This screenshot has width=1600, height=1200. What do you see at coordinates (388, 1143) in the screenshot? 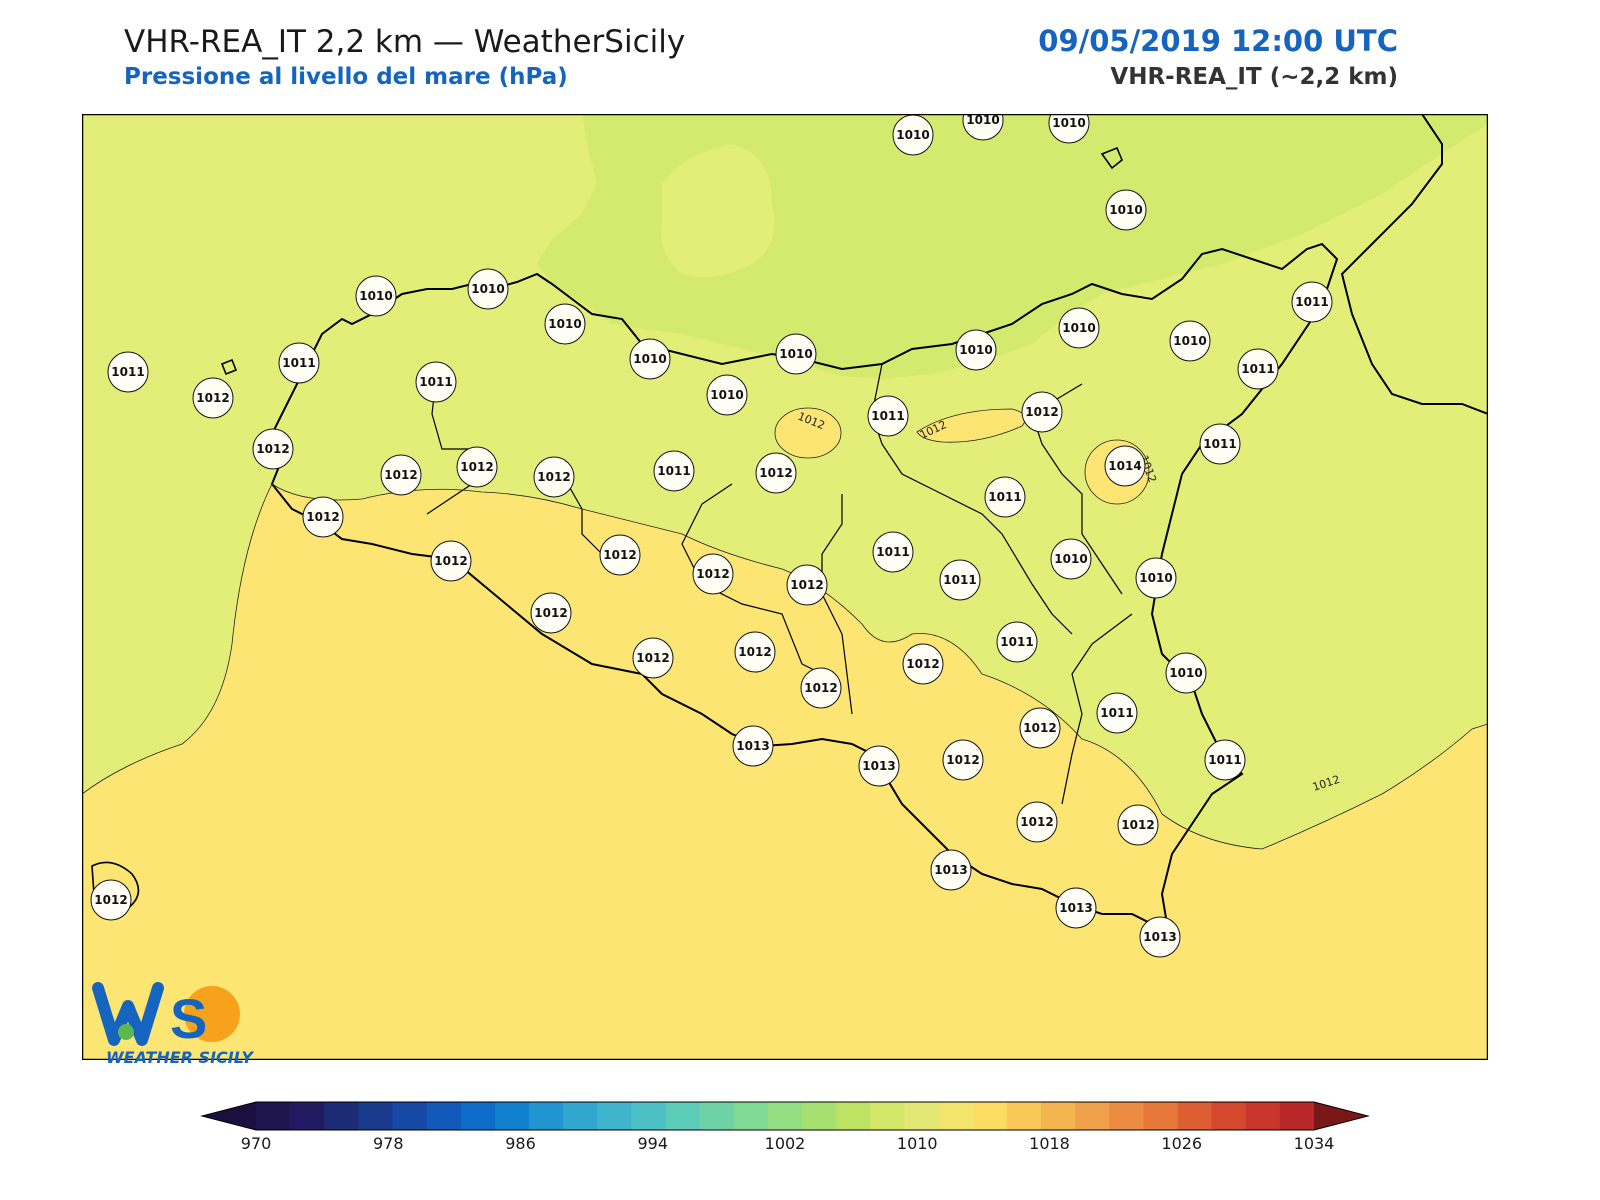
I see `colorbar-tick-label: 978` at bounding box center [388, 1143].